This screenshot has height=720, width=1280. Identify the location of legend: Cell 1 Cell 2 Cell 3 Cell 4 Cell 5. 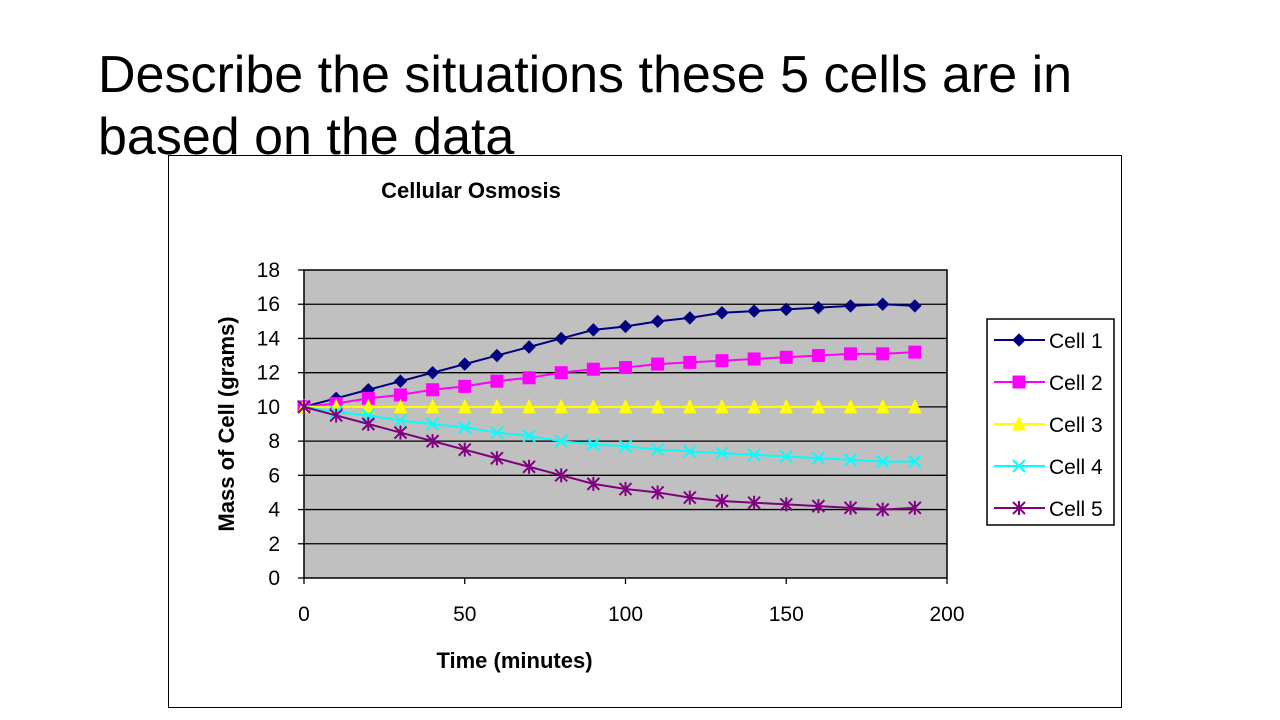
(1050, 422).